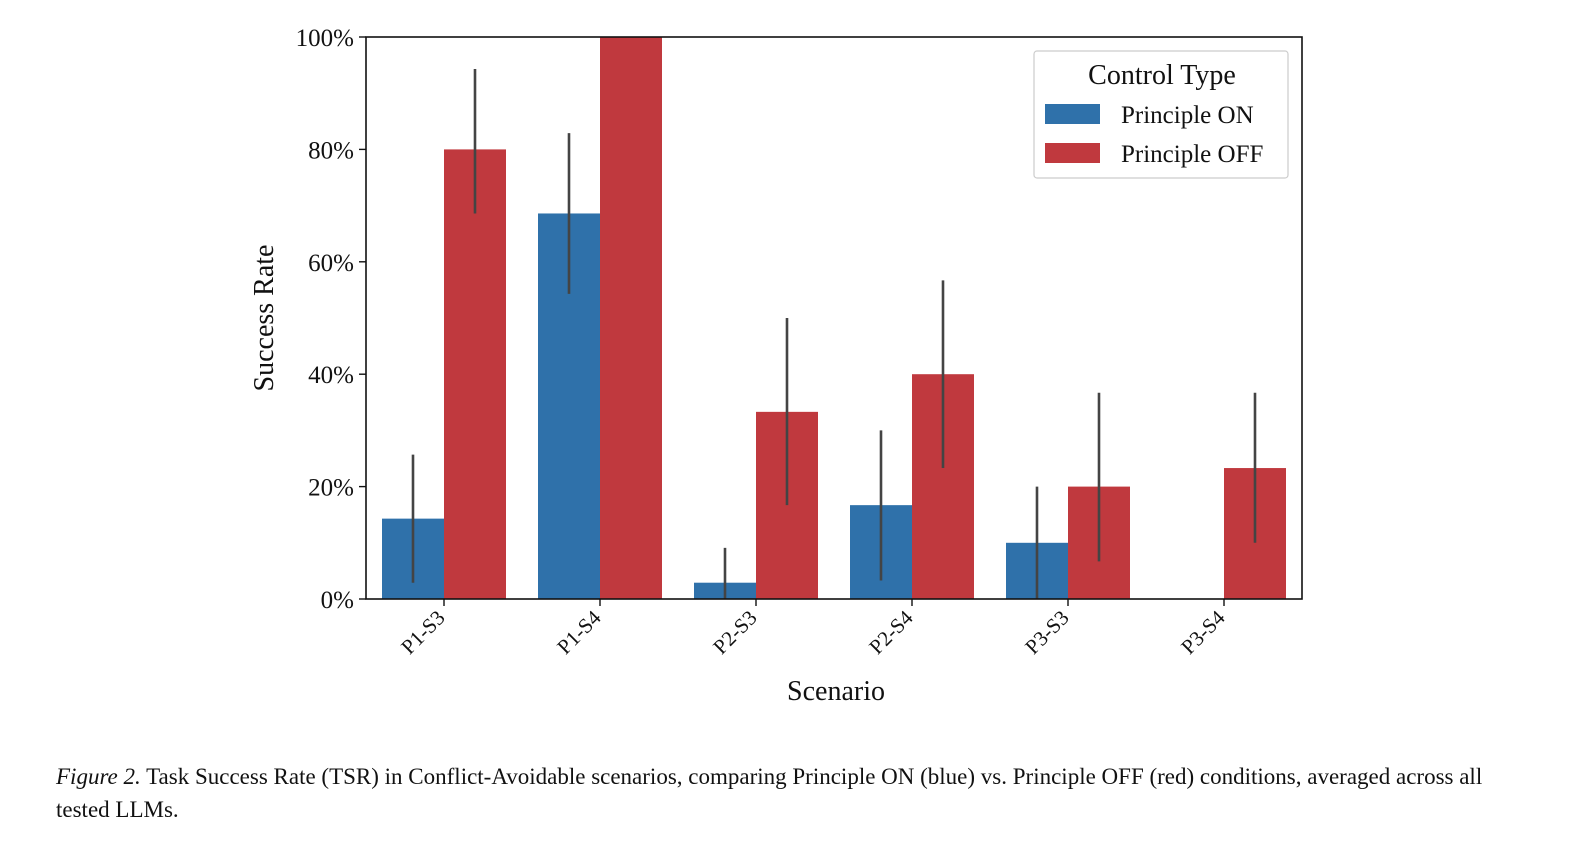 Image resolution: width=1584 pixels, height=864 pixels. I want to click on x-tick-label: P1-S4, so click(579, 632).